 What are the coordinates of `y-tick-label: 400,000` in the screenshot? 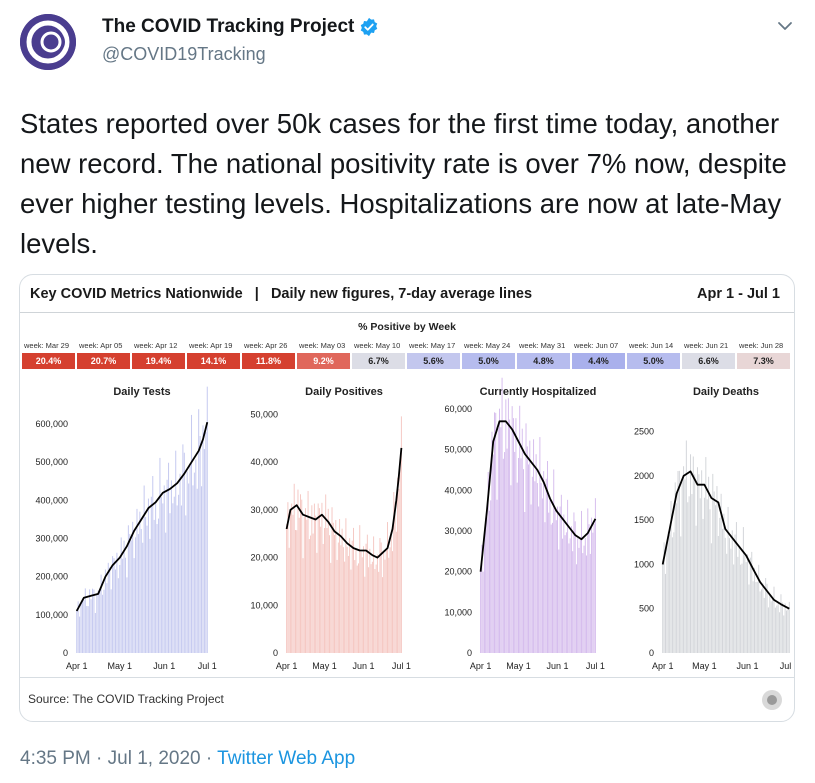 It's located at (51, 500).